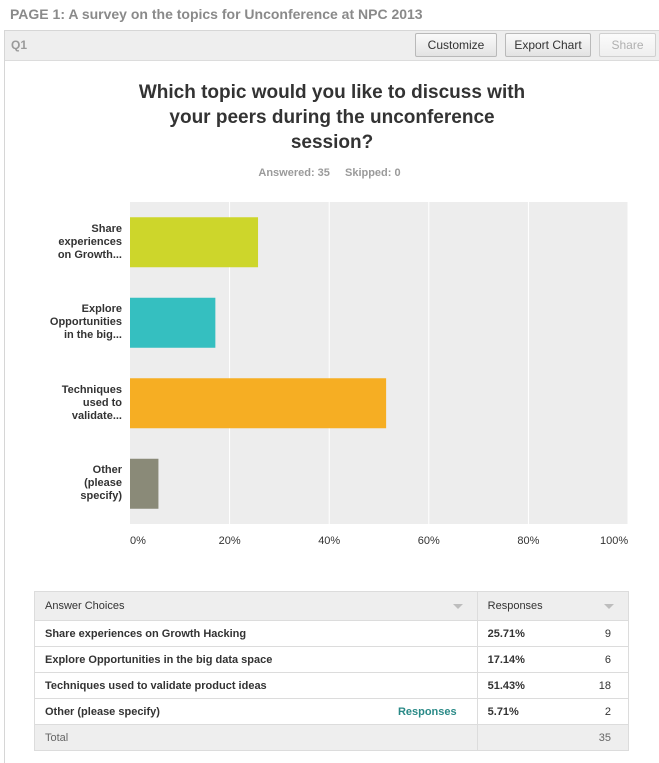  Describe the element at coordinates (107, 470) in the screenshot. I see `category-label-line: Other` at that location.